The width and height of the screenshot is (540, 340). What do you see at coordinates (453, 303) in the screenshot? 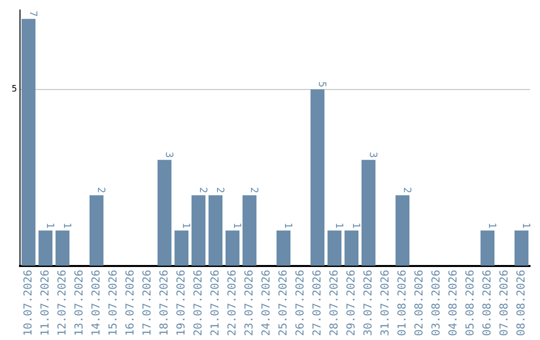
I see `x-tick-label: 04.08.2026` at bounding box center [453, 303].